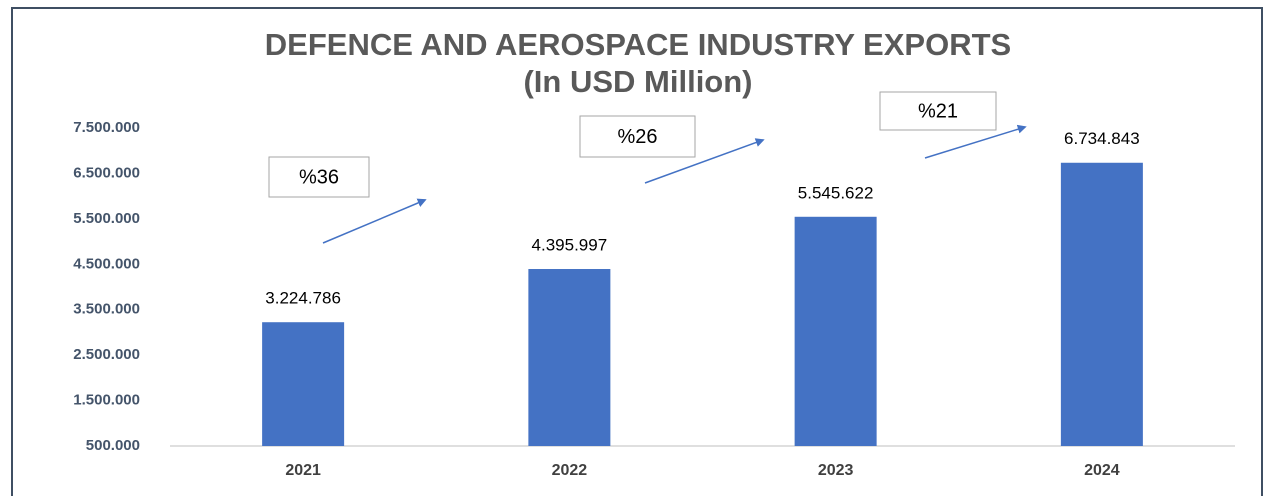 The width and height of the screenshot is (1273, 496). I want to click on annotation: %21, so click(938, 111).